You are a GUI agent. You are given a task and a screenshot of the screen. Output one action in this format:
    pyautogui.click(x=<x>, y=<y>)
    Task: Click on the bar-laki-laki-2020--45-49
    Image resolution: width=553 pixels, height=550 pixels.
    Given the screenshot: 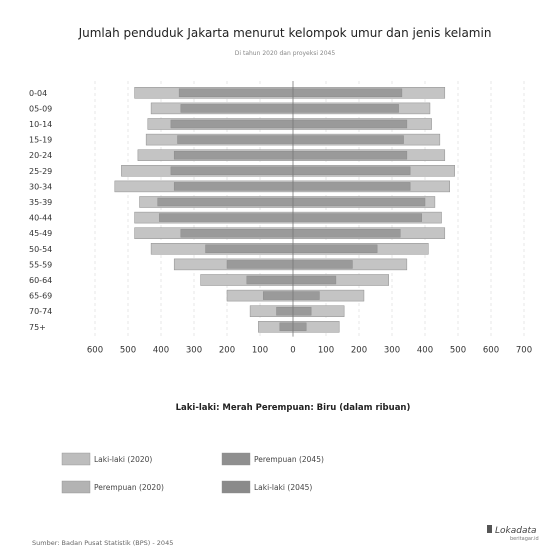 What is the action you would take?
    pyautogui.click(x=237, y=233)
    